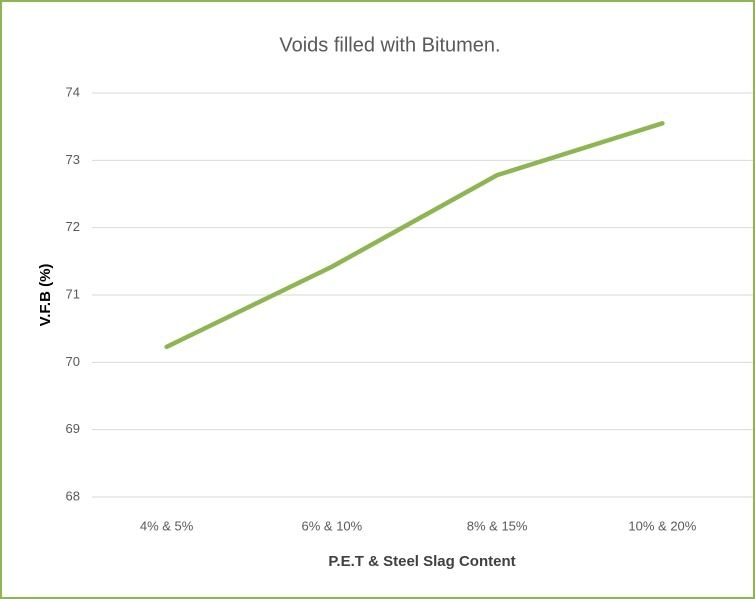 The width and height of the screenshot is (755, 599). Describe the element at coordinates (73, 293) in the screenshot. I see `y-tick-label: 71` at that location.